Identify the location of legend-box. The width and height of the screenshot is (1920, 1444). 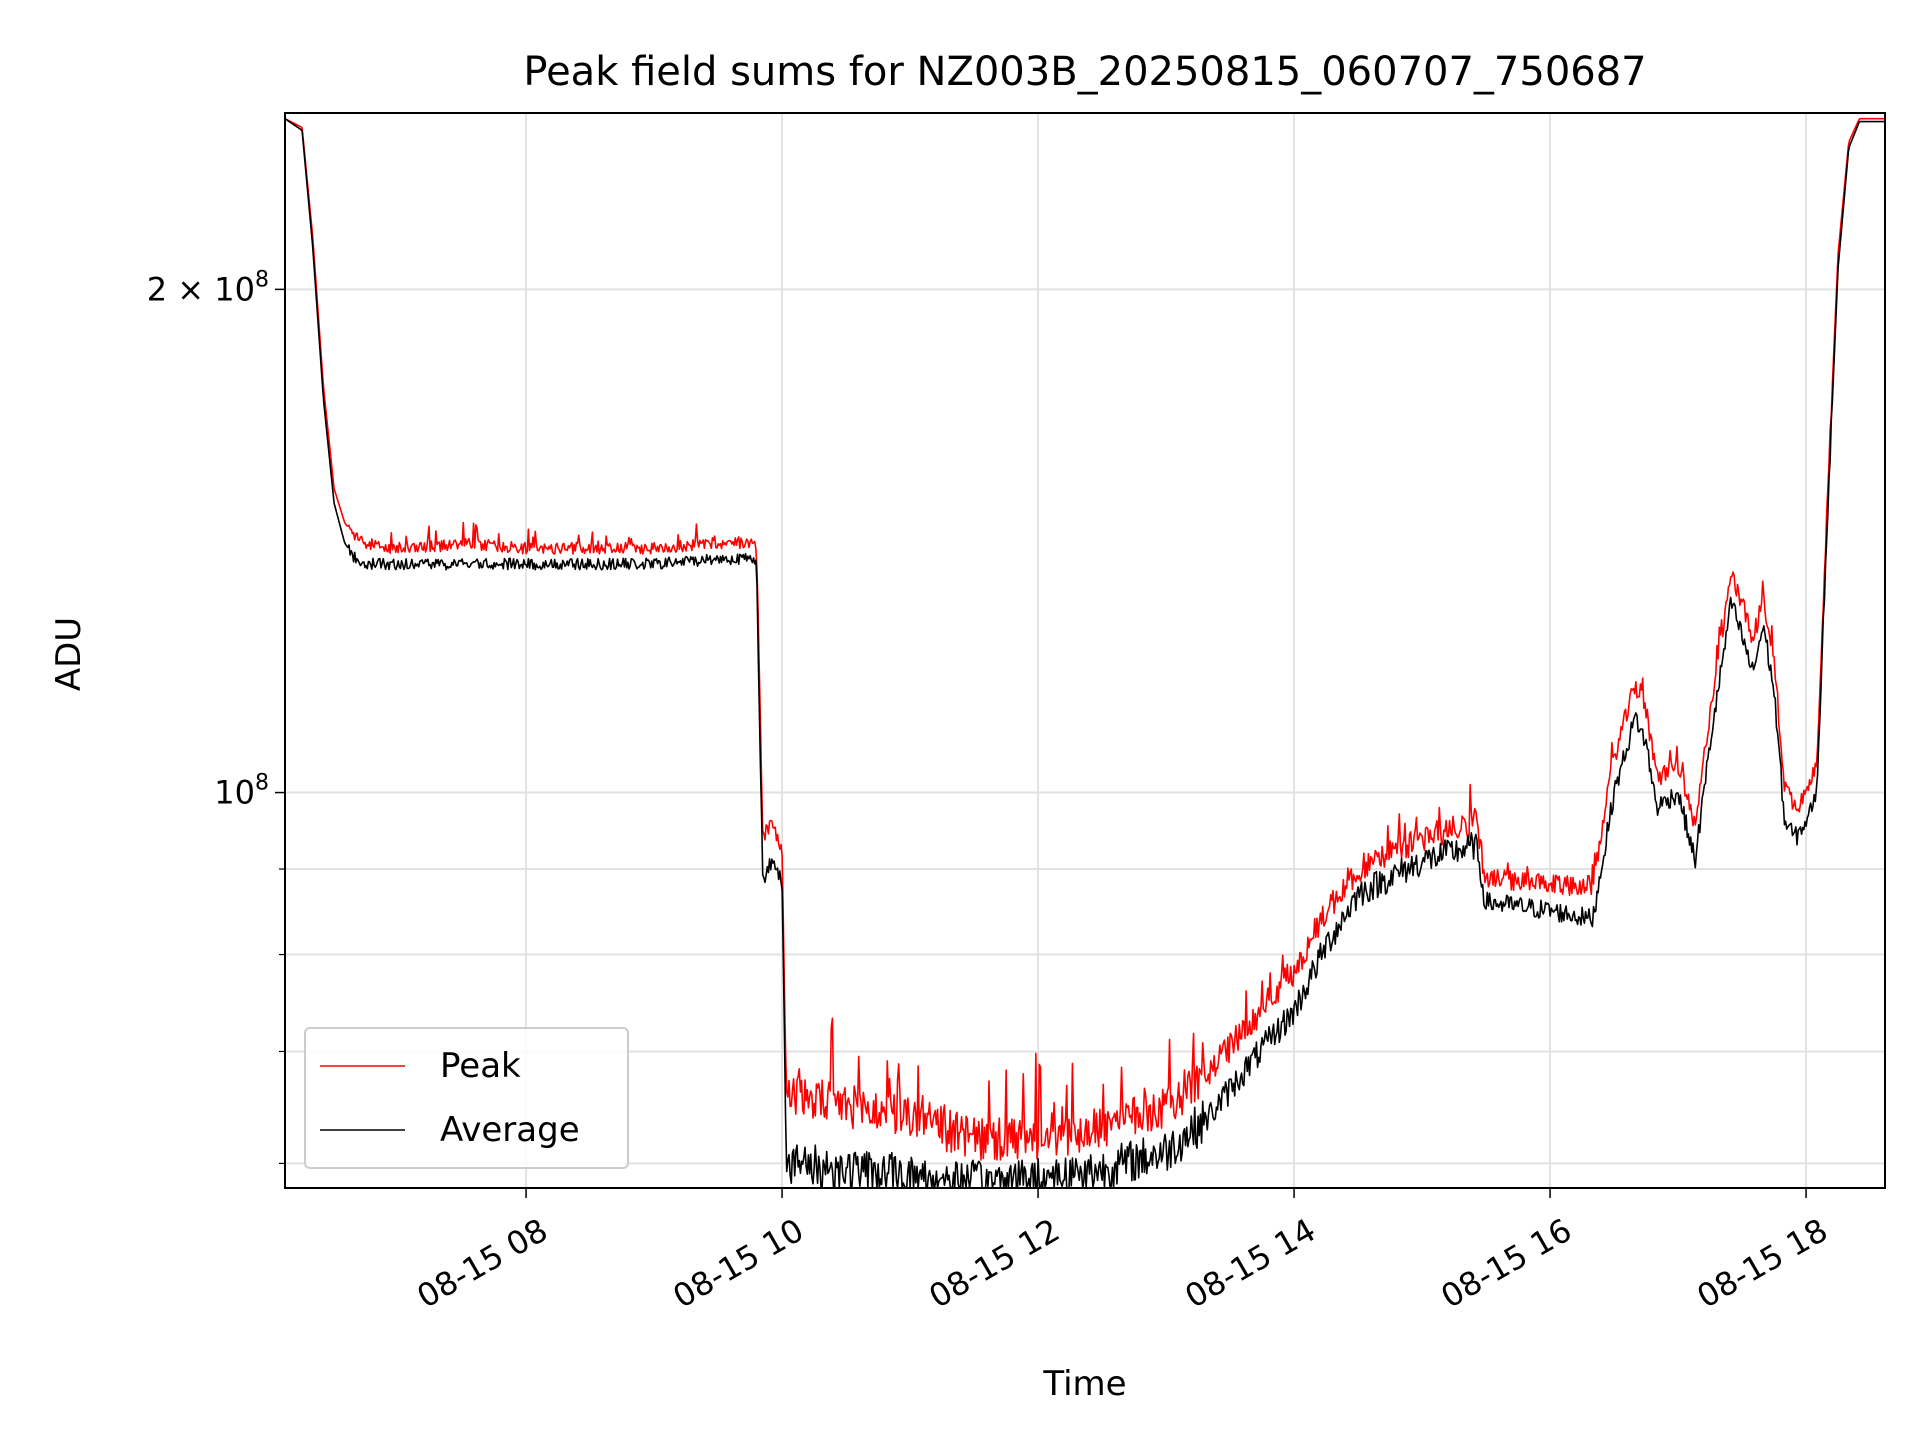
(466, 1098).